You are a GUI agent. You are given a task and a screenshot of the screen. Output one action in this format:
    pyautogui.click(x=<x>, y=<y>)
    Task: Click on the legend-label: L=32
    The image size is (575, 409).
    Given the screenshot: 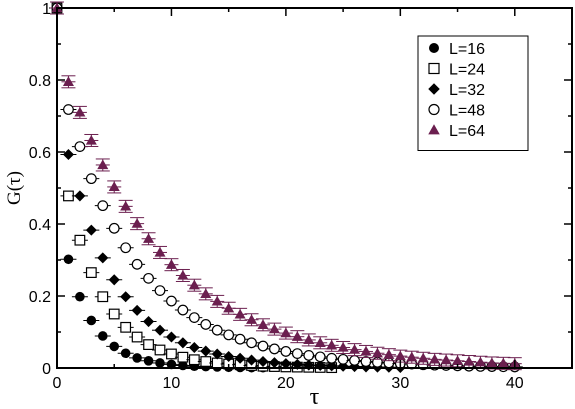 What is the action you would take?
    pyautogui.click(x=467, y=90)
    